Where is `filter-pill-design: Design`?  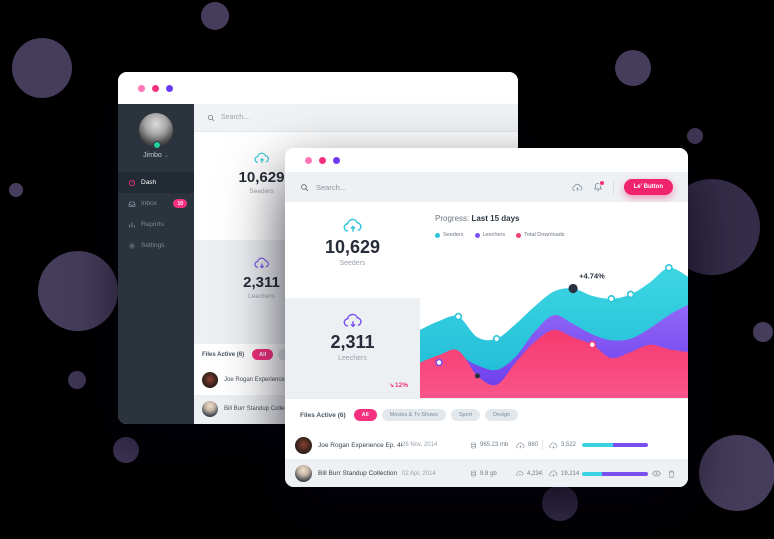 filter-pill-design: Design is located at coordinates (502, 415).